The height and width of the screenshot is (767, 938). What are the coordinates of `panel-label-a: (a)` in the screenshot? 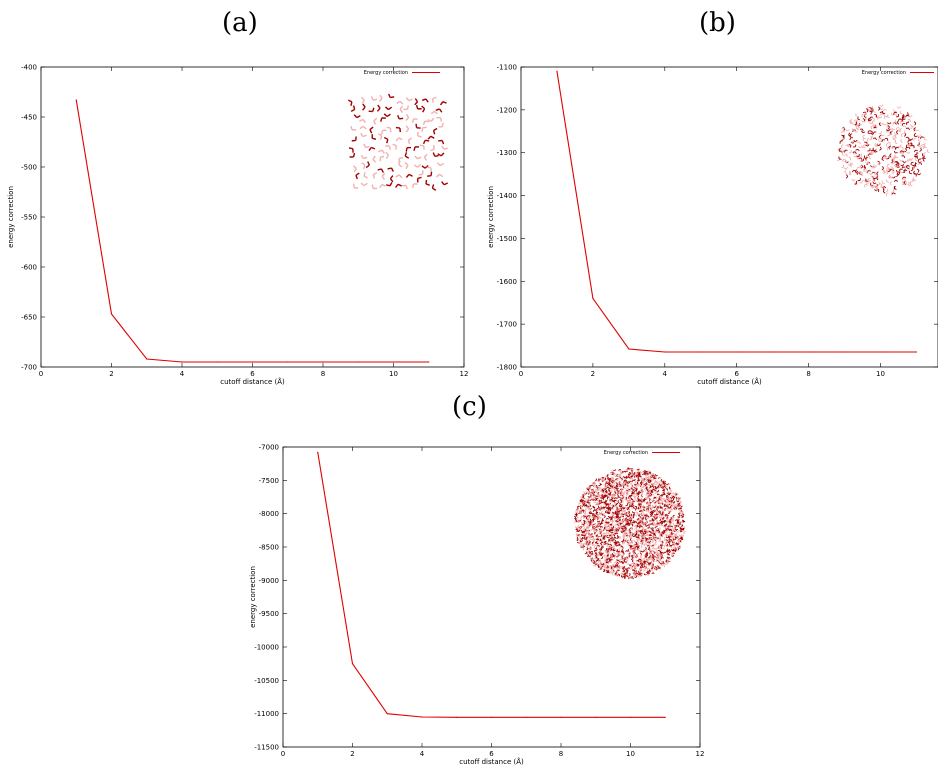 It's located at (240, 23).